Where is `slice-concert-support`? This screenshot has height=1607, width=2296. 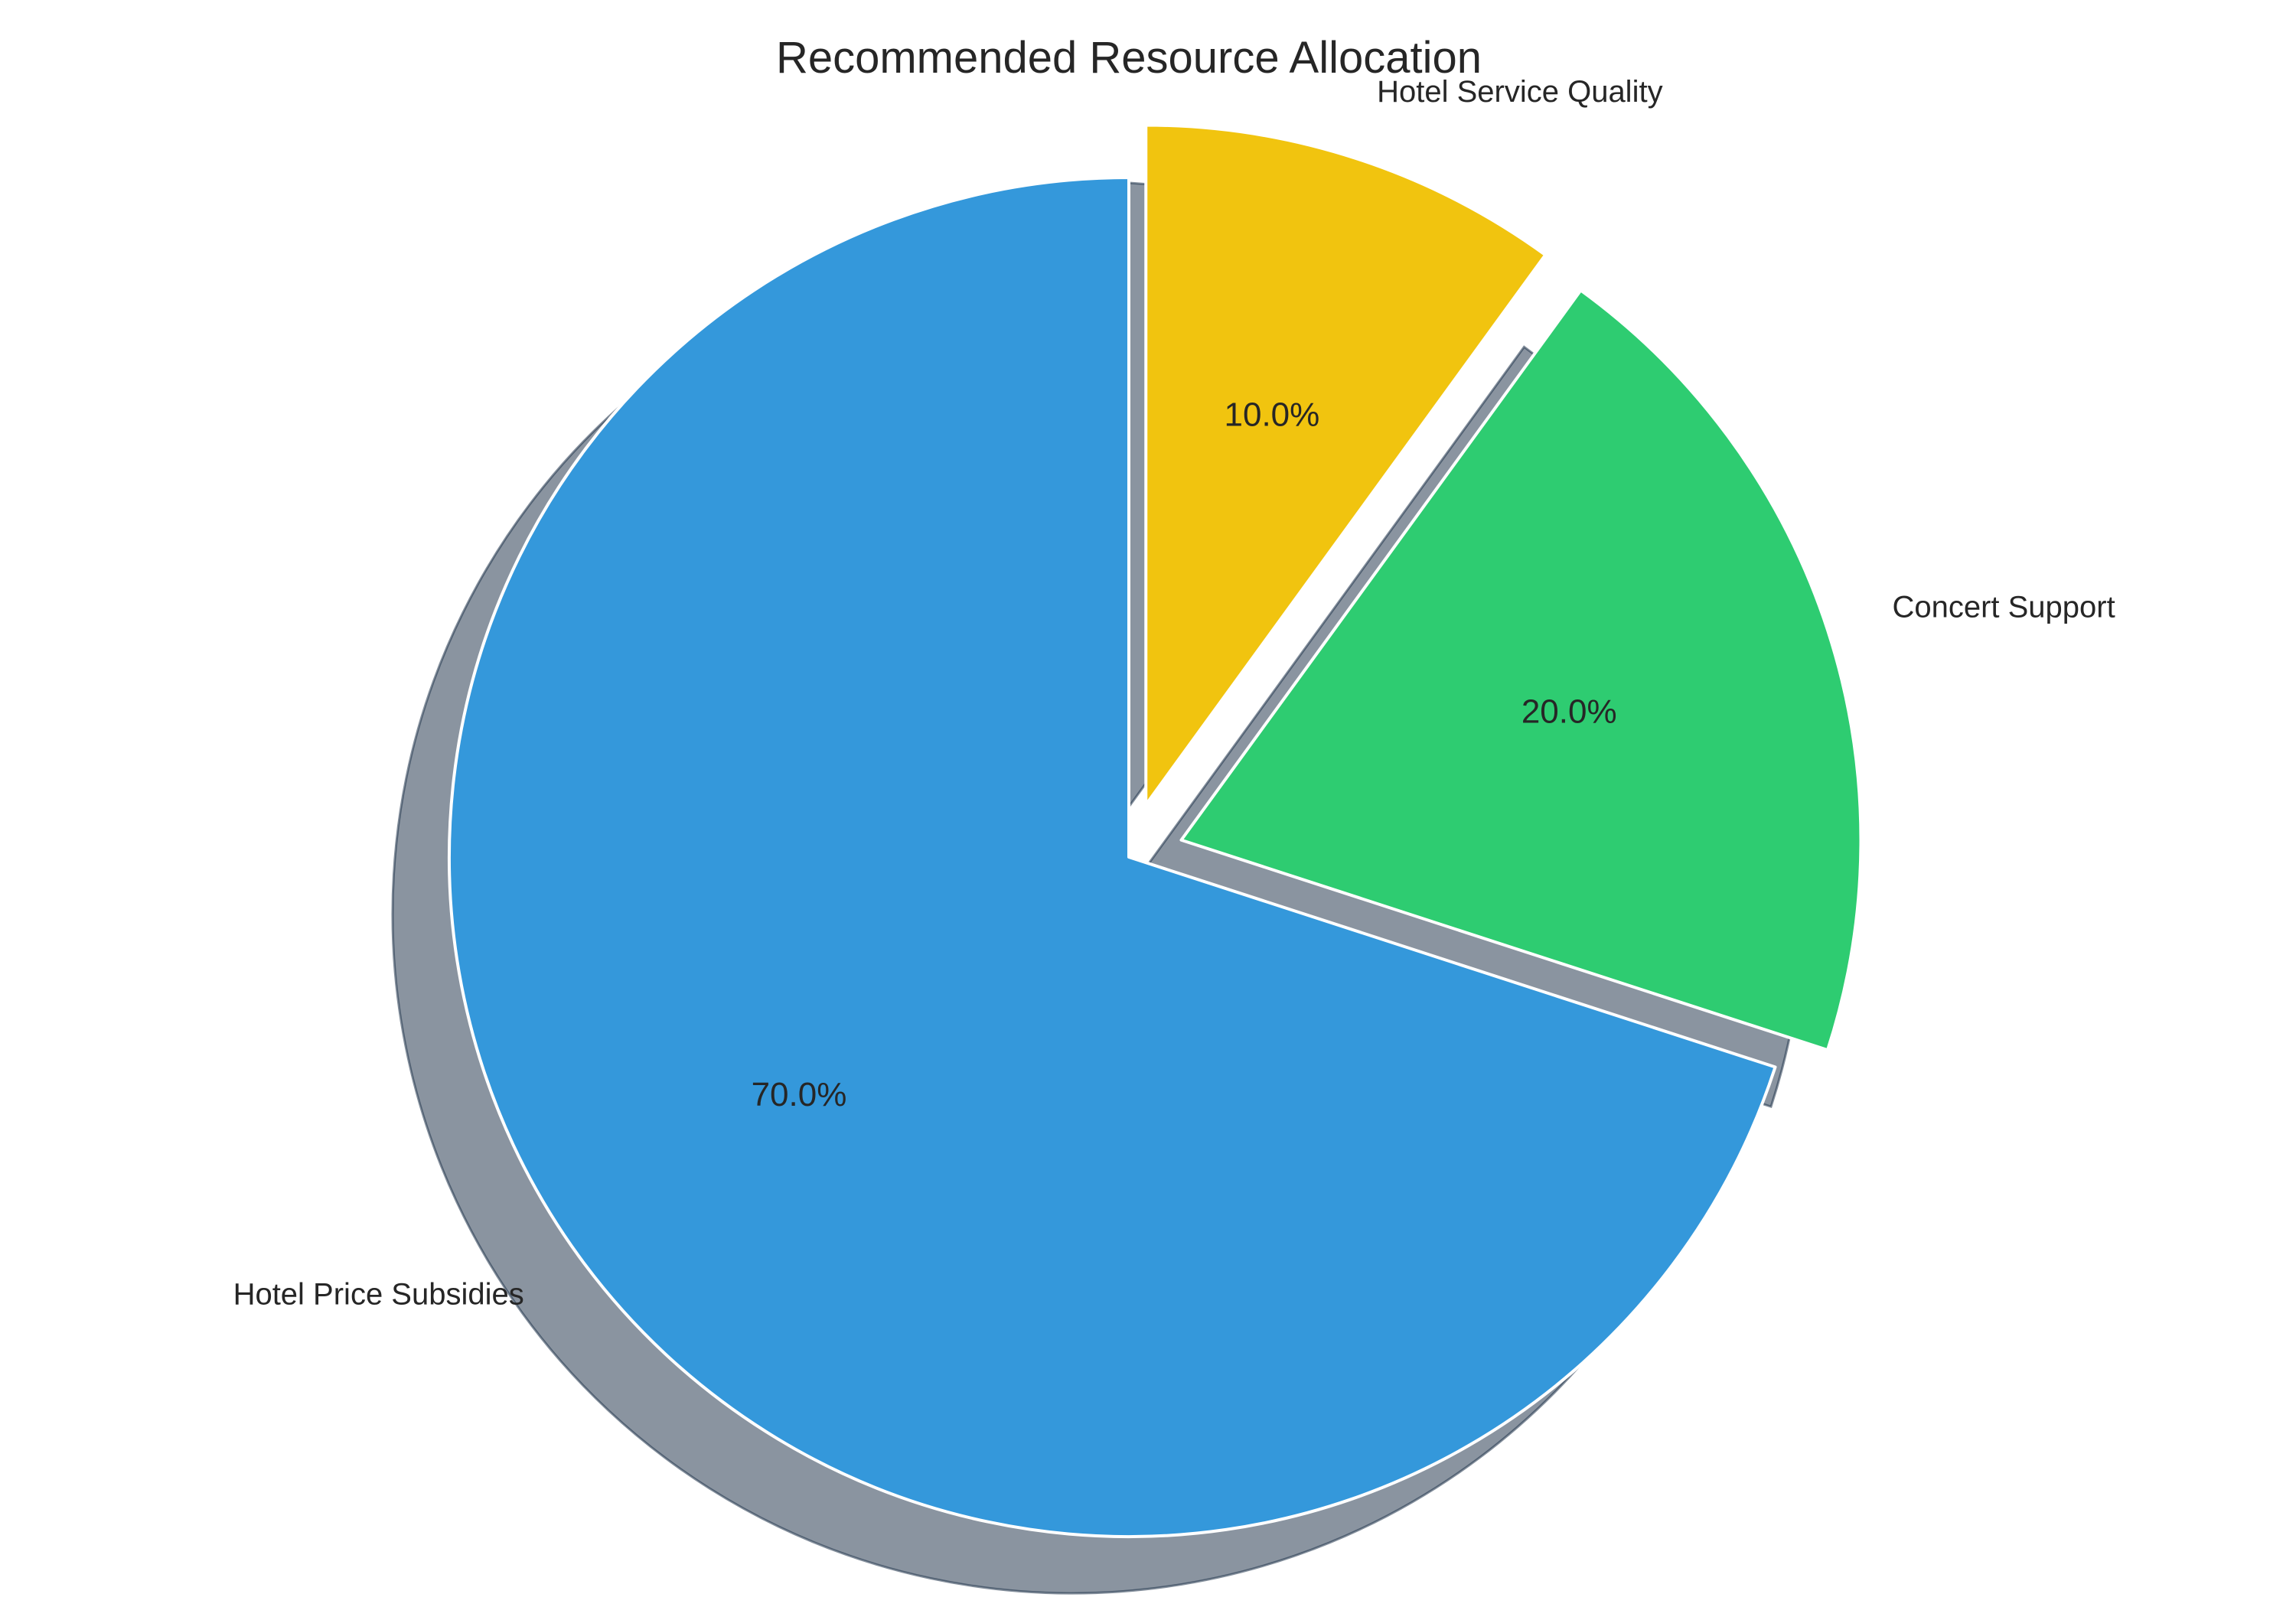
slice-concert-support is located at coordinates (1521, 670).